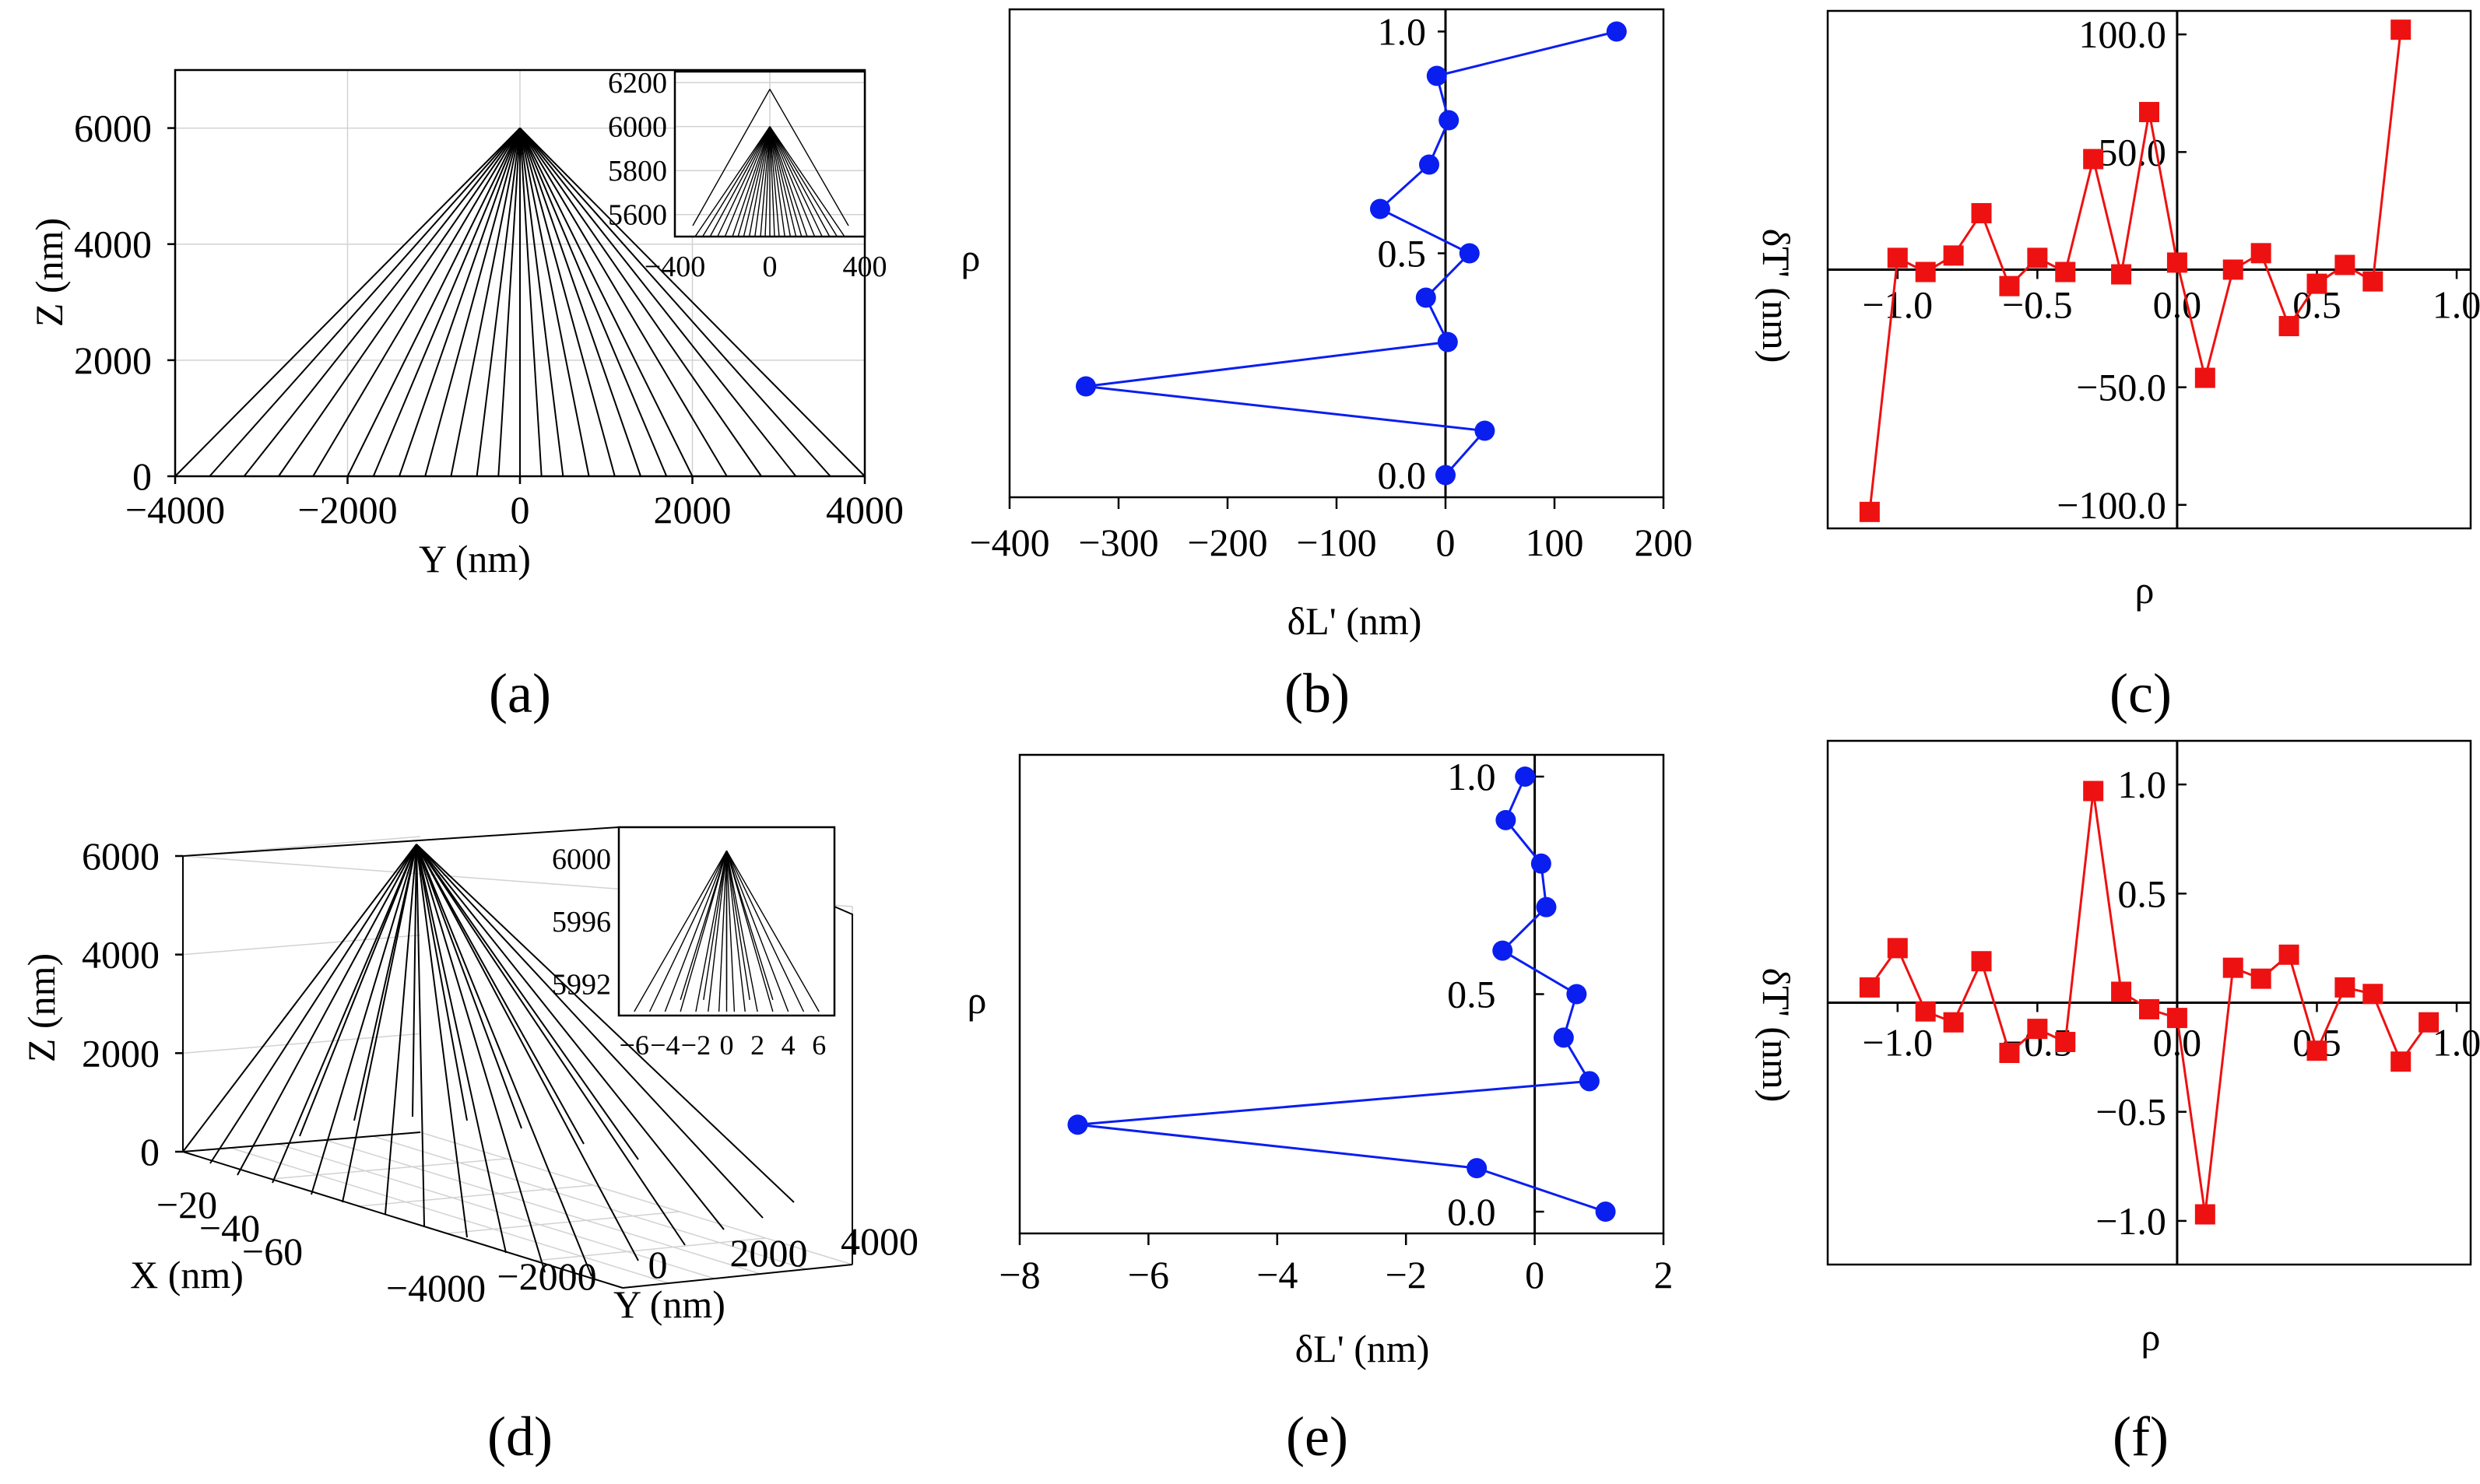 The height and width of the screenshot is (1484, 2480). What do you see at coordinates (301, 1043) in the screenshot?
I see `wall-grid-d` at bounding box center [301, 1043].